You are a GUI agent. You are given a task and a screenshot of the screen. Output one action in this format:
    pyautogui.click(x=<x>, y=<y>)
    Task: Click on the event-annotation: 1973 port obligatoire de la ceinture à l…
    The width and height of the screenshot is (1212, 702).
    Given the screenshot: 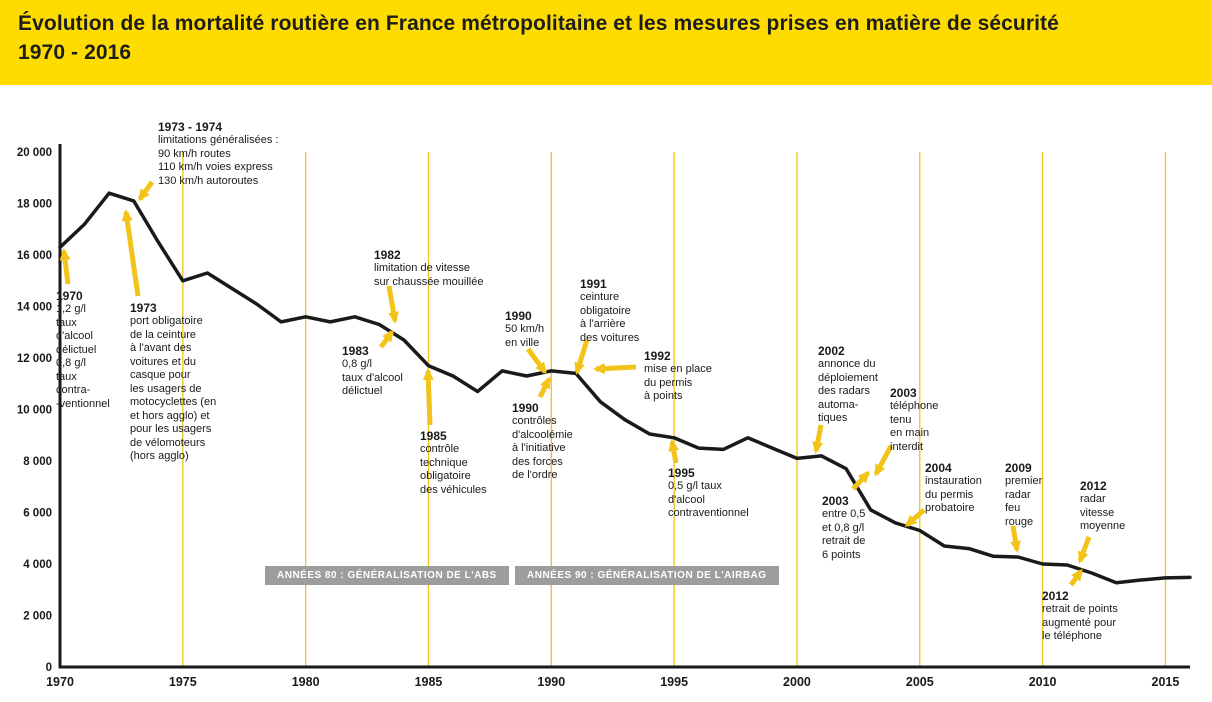 What is the action you would take?
    pyautogui.click(x=184, y=382)
    